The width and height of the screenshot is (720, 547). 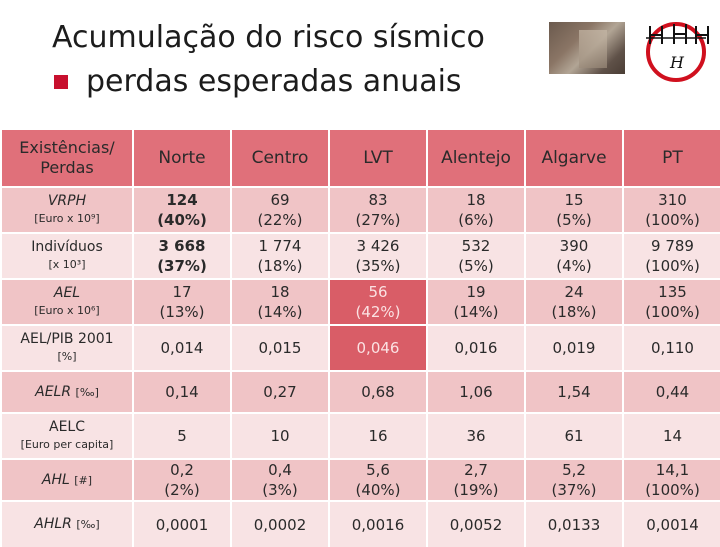 What do you see at coordinates (181, 157) in the screenshot?
I see `col-header-norte: Norte` at bounding box center [181, 157].